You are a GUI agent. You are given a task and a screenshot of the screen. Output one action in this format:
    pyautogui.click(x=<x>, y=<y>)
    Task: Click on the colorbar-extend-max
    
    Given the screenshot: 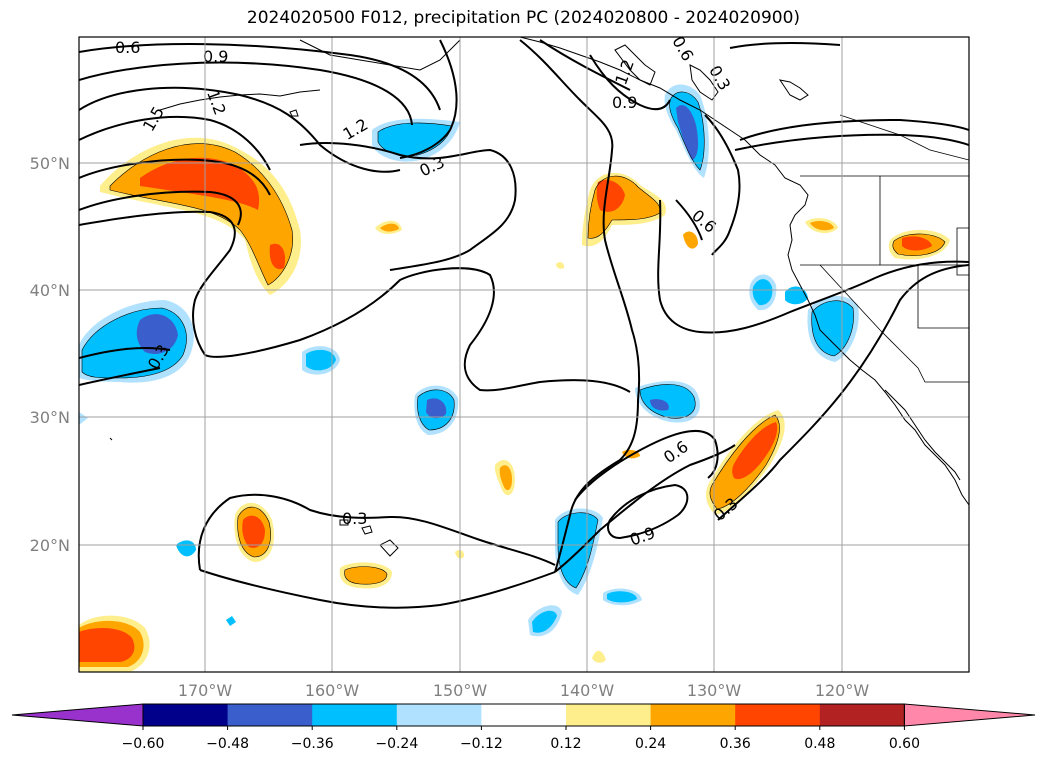 What is the action you would take?
    pyautogui.click(x=969, y=715)
    